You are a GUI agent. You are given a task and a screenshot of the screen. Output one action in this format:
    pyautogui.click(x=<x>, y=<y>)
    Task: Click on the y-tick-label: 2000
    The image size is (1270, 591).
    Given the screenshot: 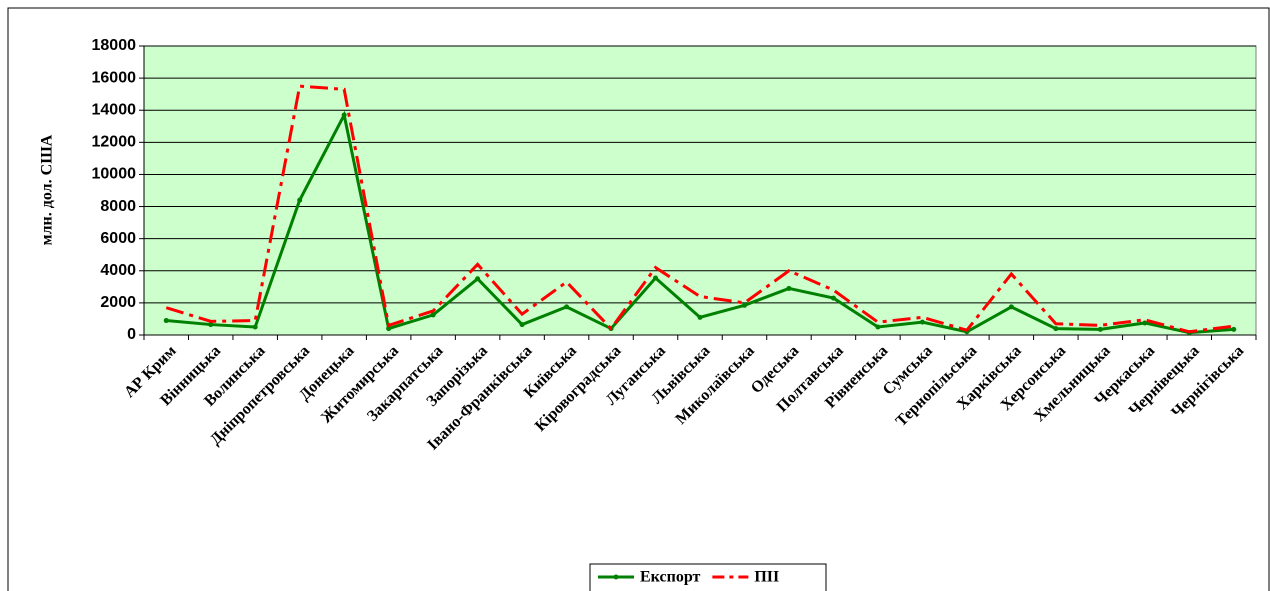 What is the action you would take?
    pyautogui.click(x=118, y=302)
    